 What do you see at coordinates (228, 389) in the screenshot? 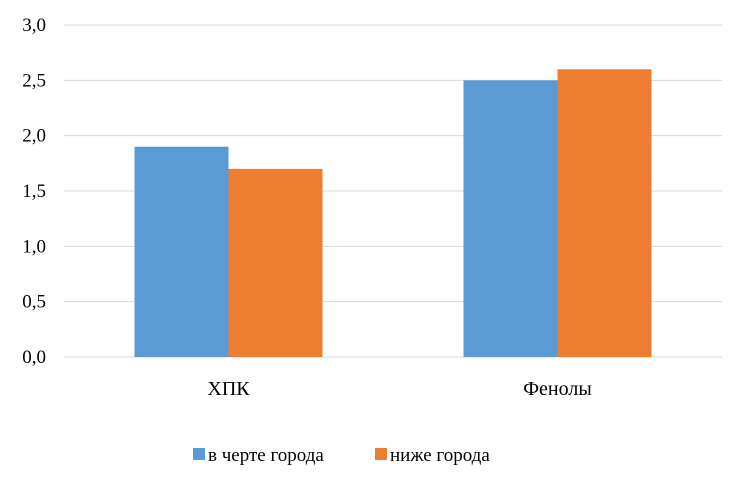
I see `x-tick-label: ХПК` at bounding box center [228, 389].